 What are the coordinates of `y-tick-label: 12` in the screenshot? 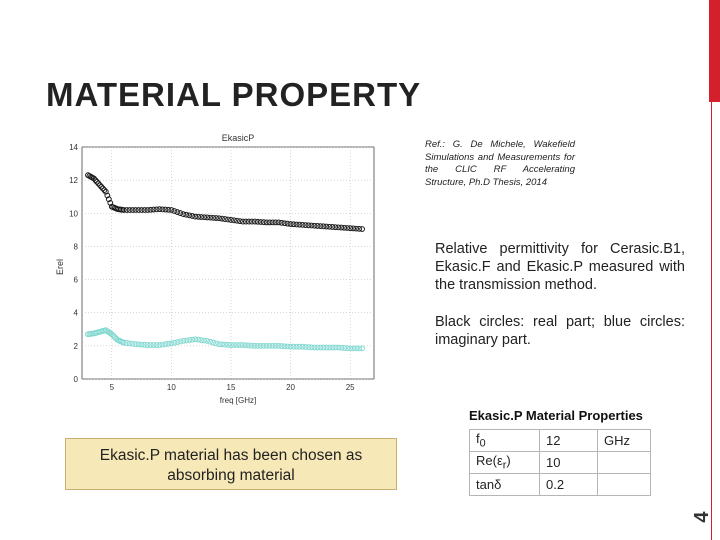 It's located at (73, 180).